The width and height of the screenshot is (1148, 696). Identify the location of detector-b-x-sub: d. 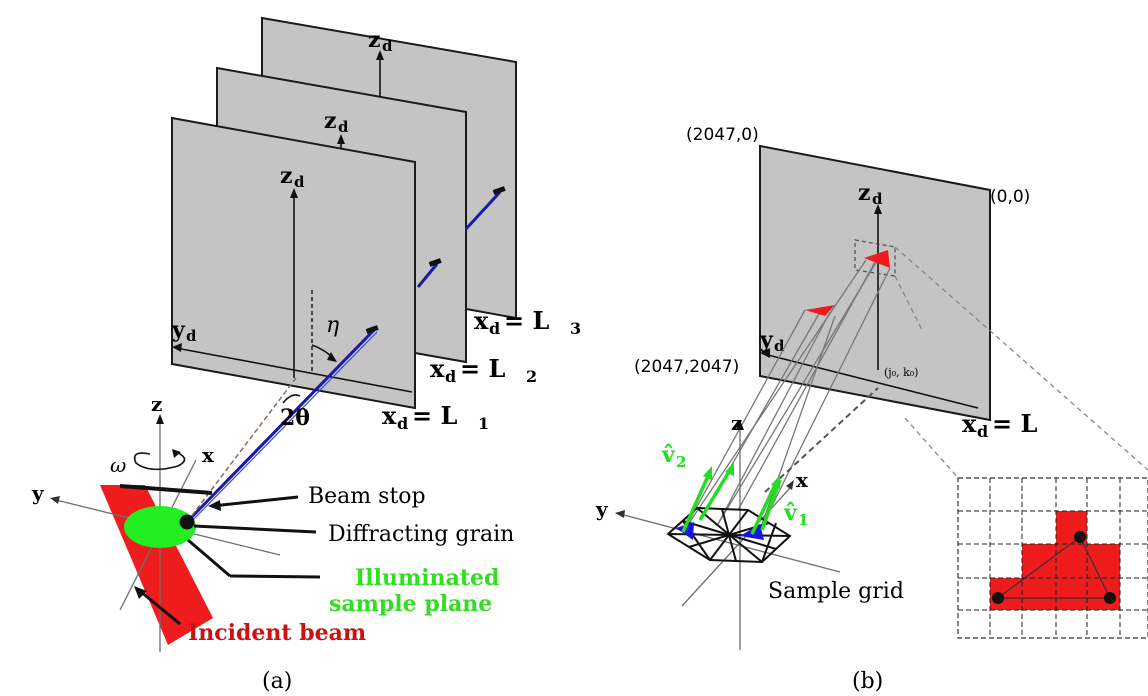
(982, 431).